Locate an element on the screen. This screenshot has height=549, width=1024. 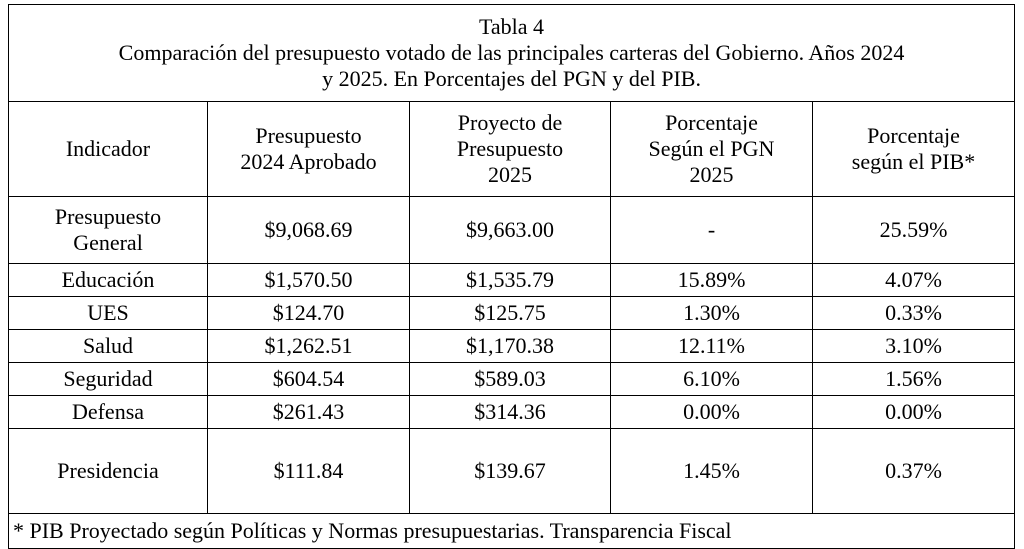
cell-proyecto-2025: $1,535.79 is located at coordinates (510, 280).